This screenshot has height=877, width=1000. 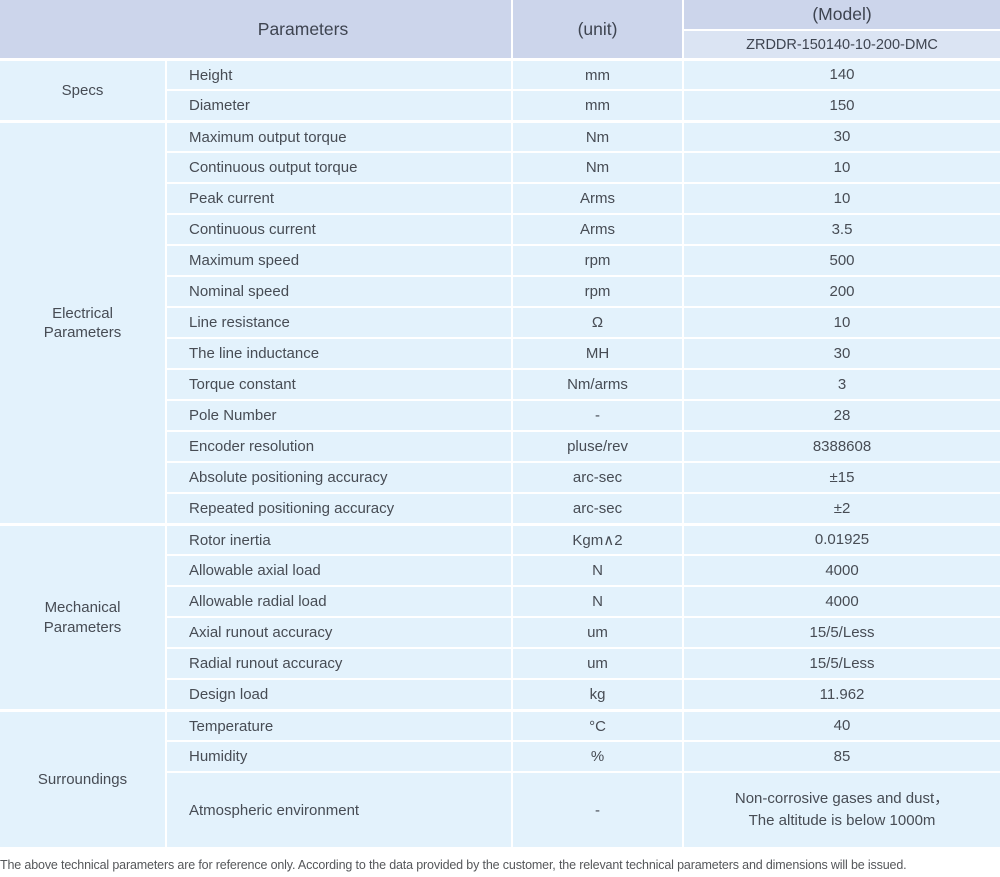 I want to click on value-cell: 8388608, so click(x=841, y=447).